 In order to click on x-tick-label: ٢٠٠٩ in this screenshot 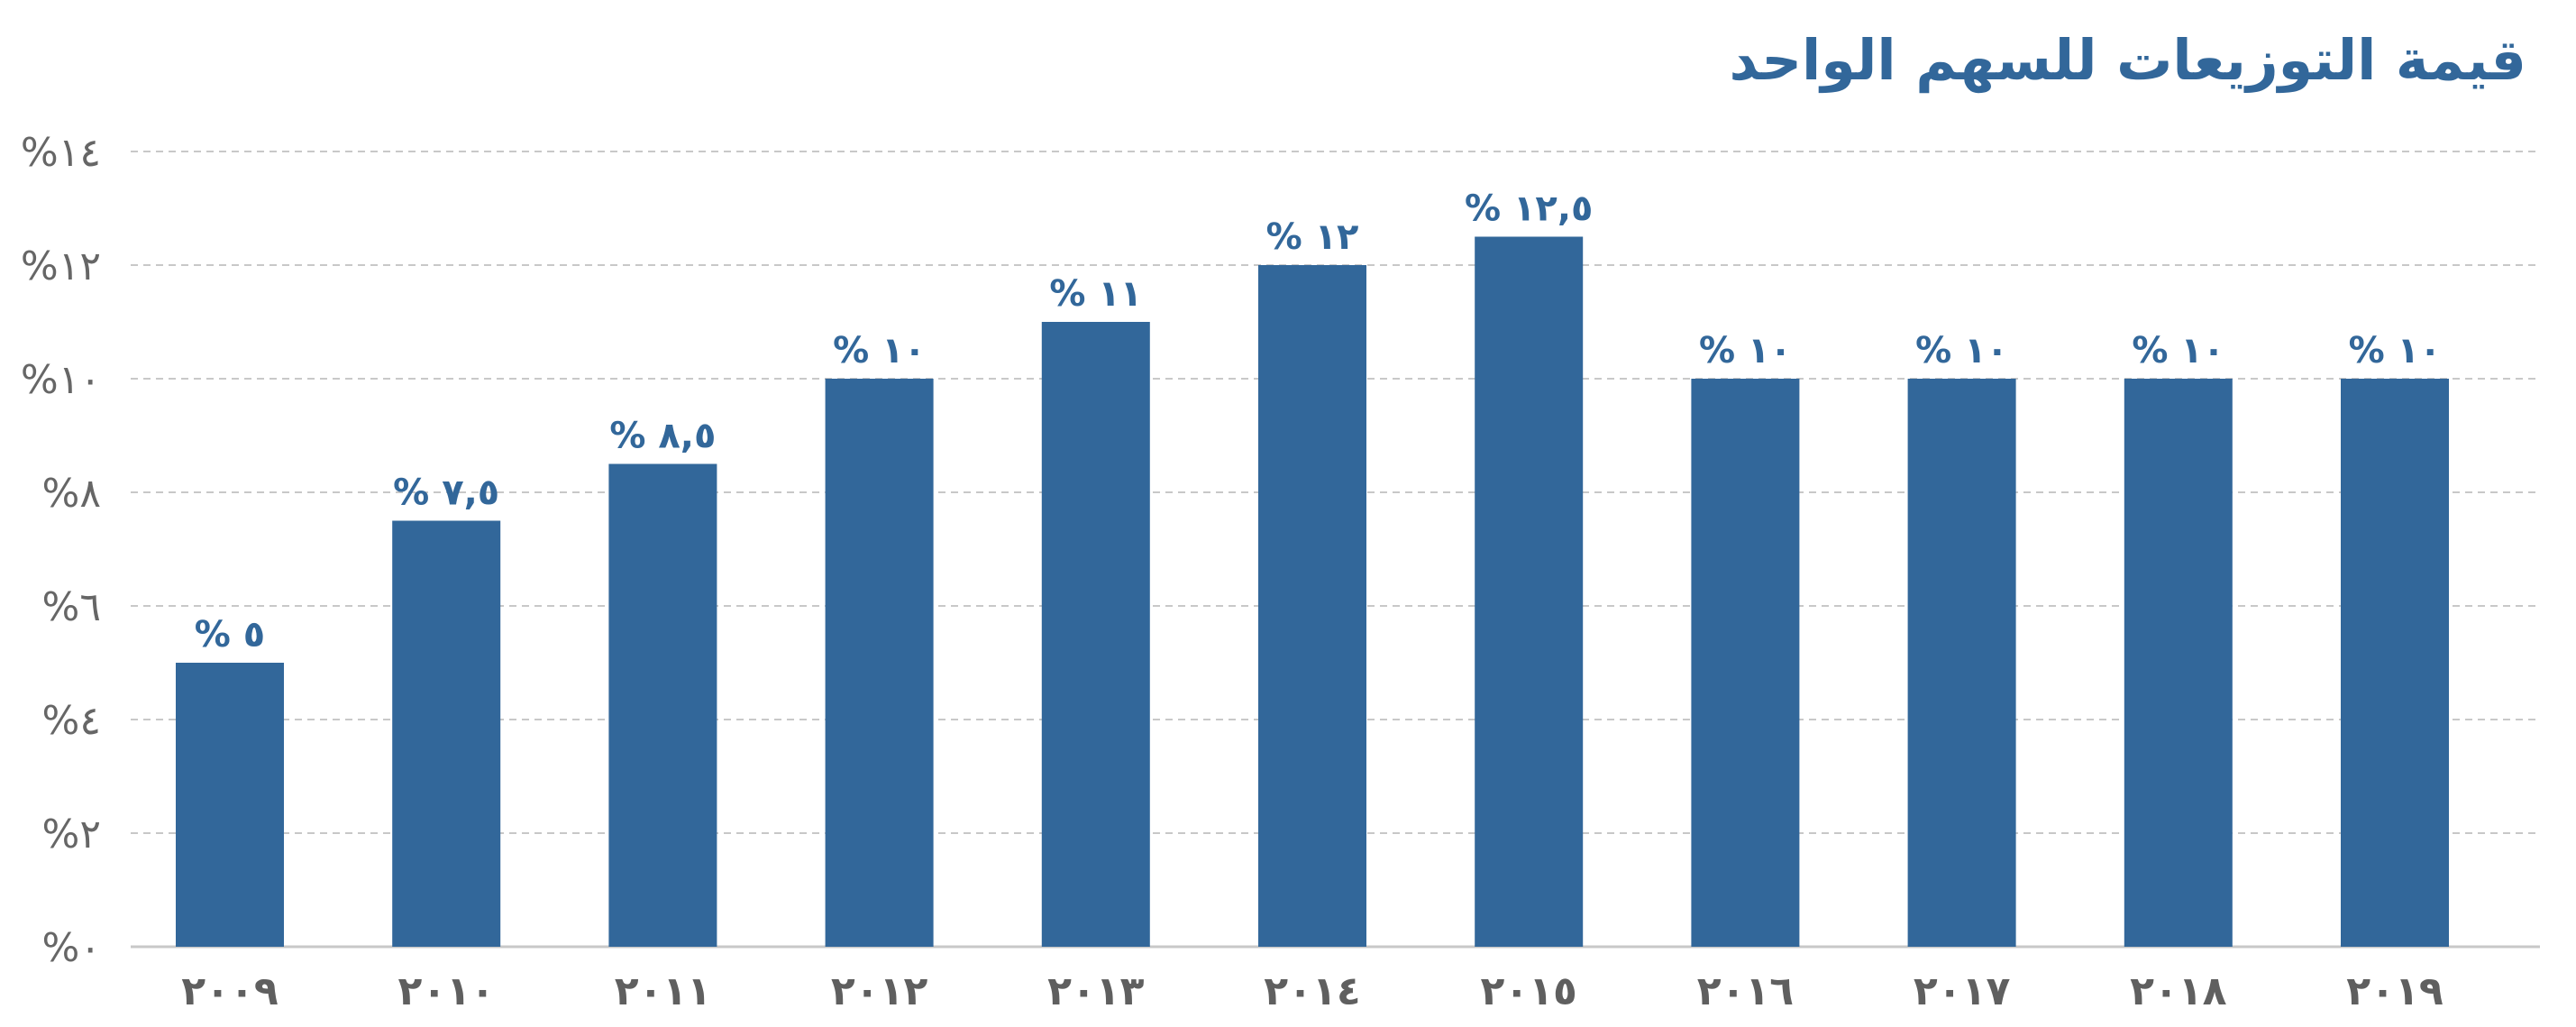, I will do `click(229, 991)`.